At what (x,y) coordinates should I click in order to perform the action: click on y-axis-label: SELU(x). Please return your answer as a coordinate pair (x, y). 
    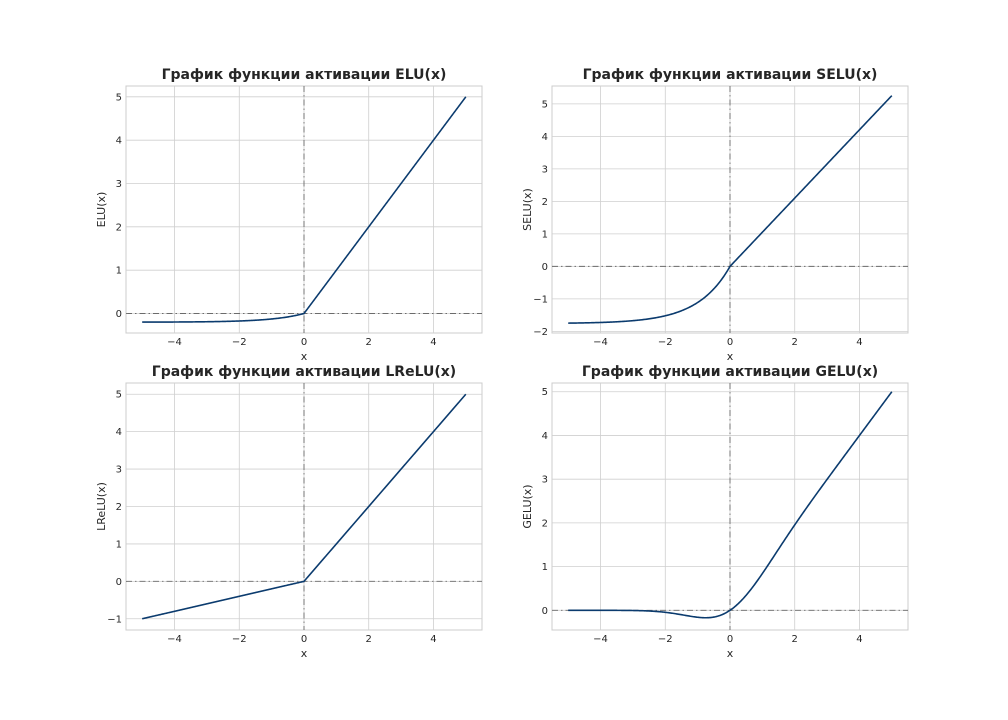
    Looking at the image, I should click on (527, 209).